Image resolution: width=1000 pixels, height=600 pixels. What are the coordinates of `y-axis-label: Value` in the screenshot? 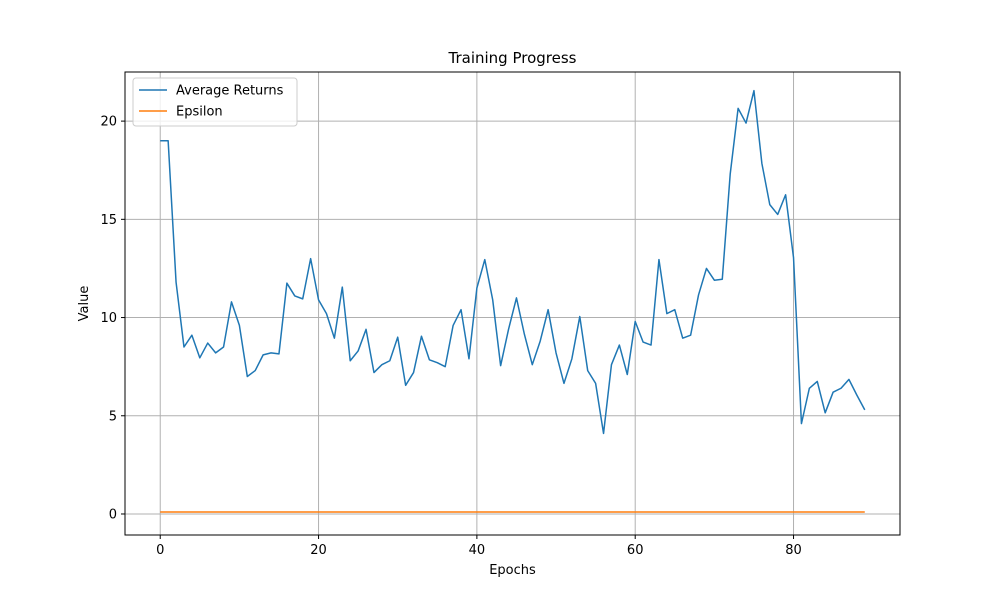 It's located at (84, 304).